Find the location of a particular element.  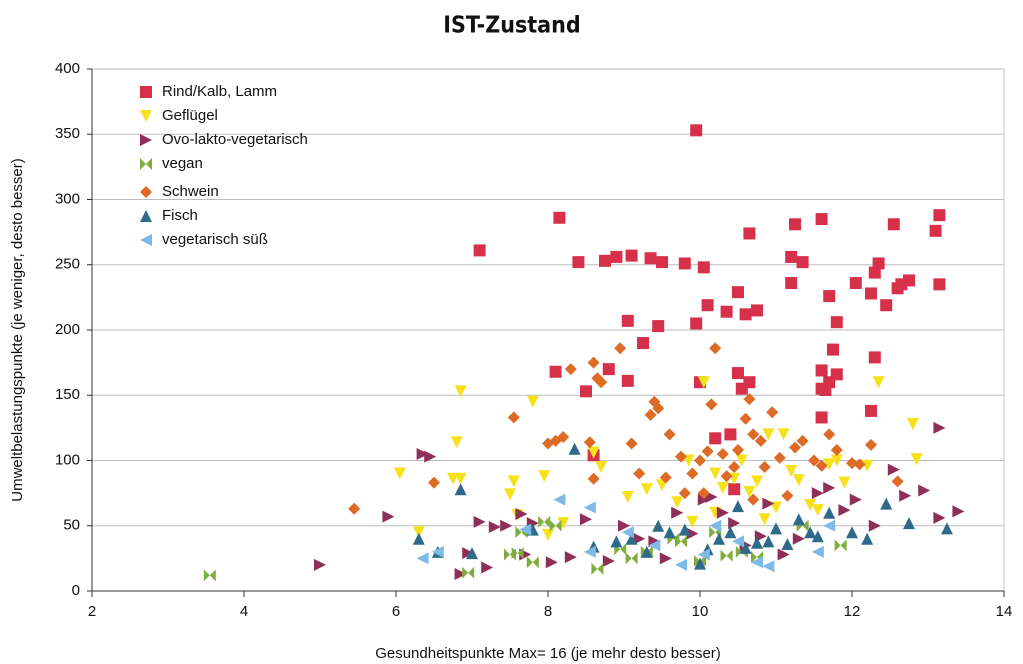

y-tick-label: 150 is located at coordinates (67, 394).